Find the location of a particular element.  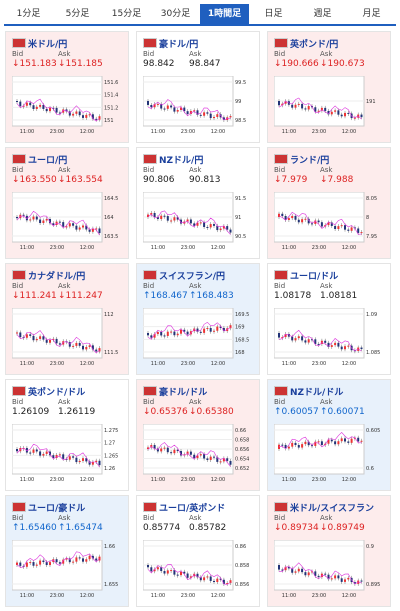

tab: 1分足 is located at coordinates (28, 14).